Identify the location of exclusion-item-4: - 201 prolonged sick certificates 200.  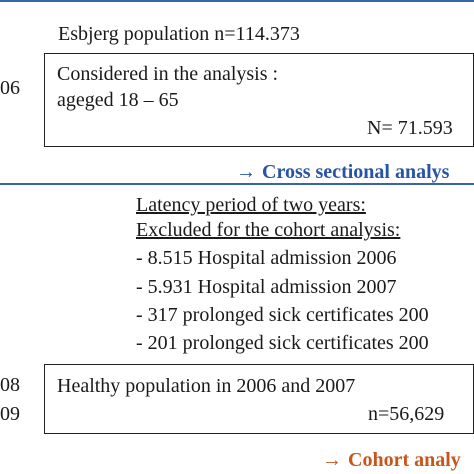
(282, 343).